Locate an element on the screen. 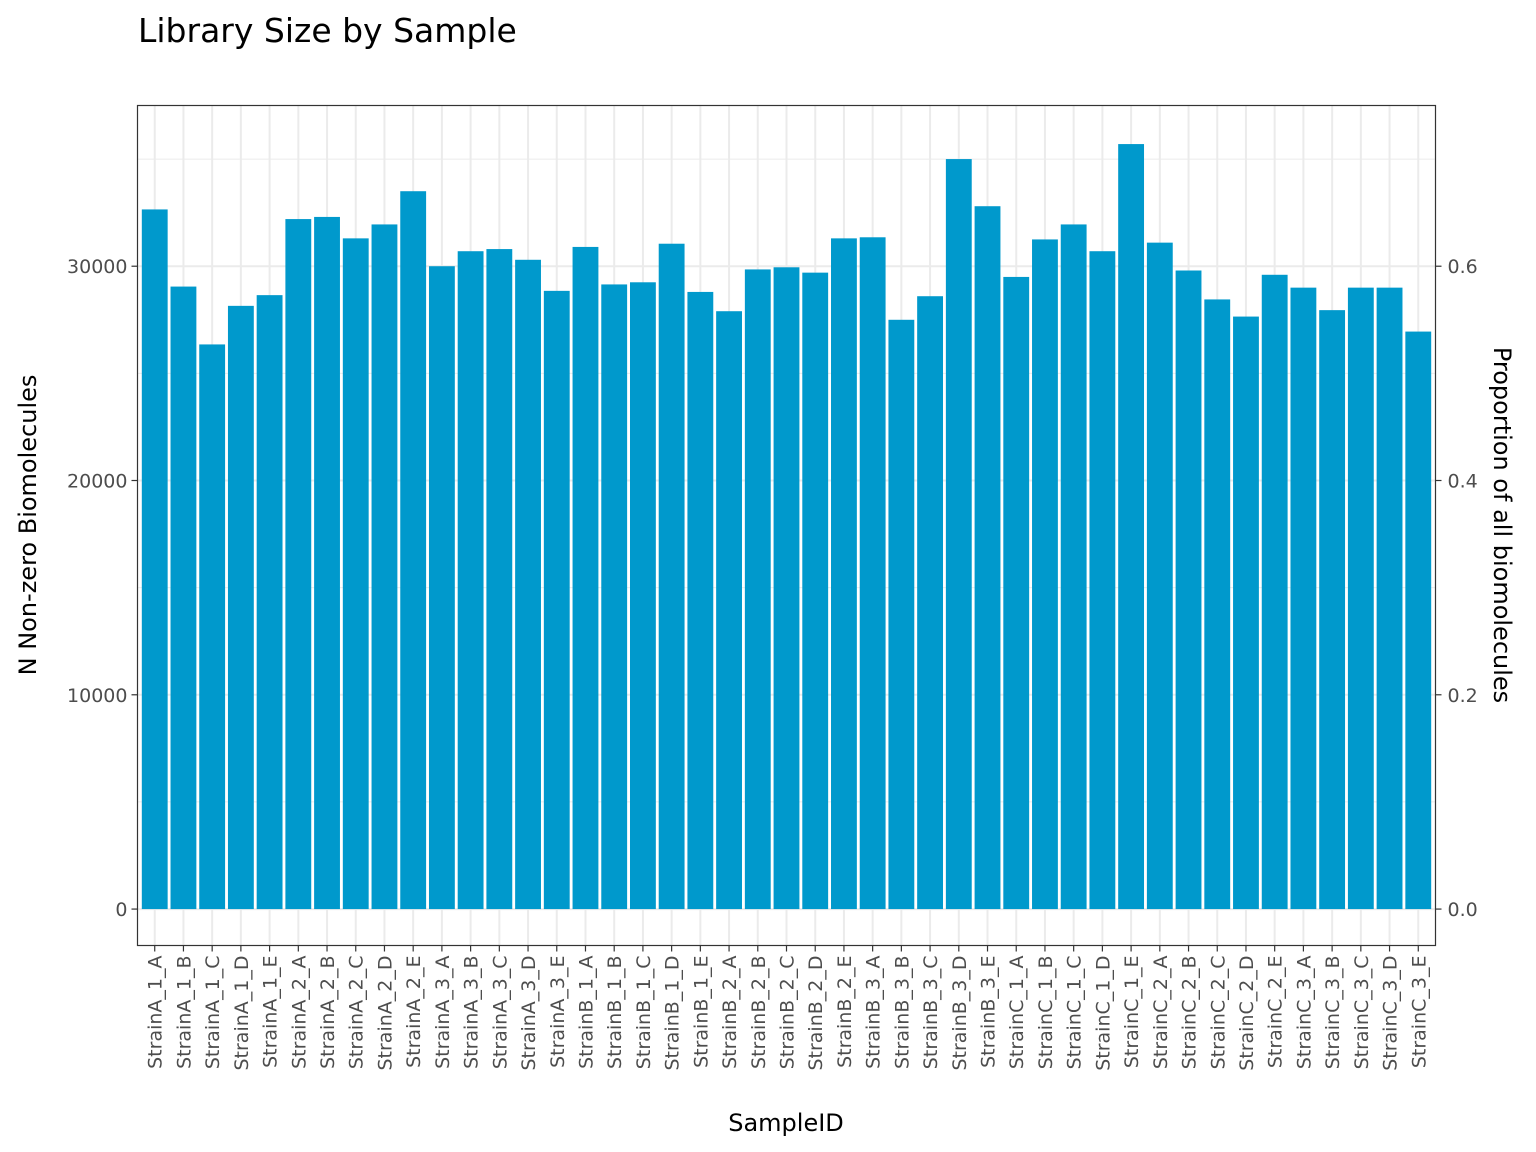 The height and width of the screenshot is (1152, 1536). x-tick-label: StrainB_3_E is located at coordinates (989, 1012).